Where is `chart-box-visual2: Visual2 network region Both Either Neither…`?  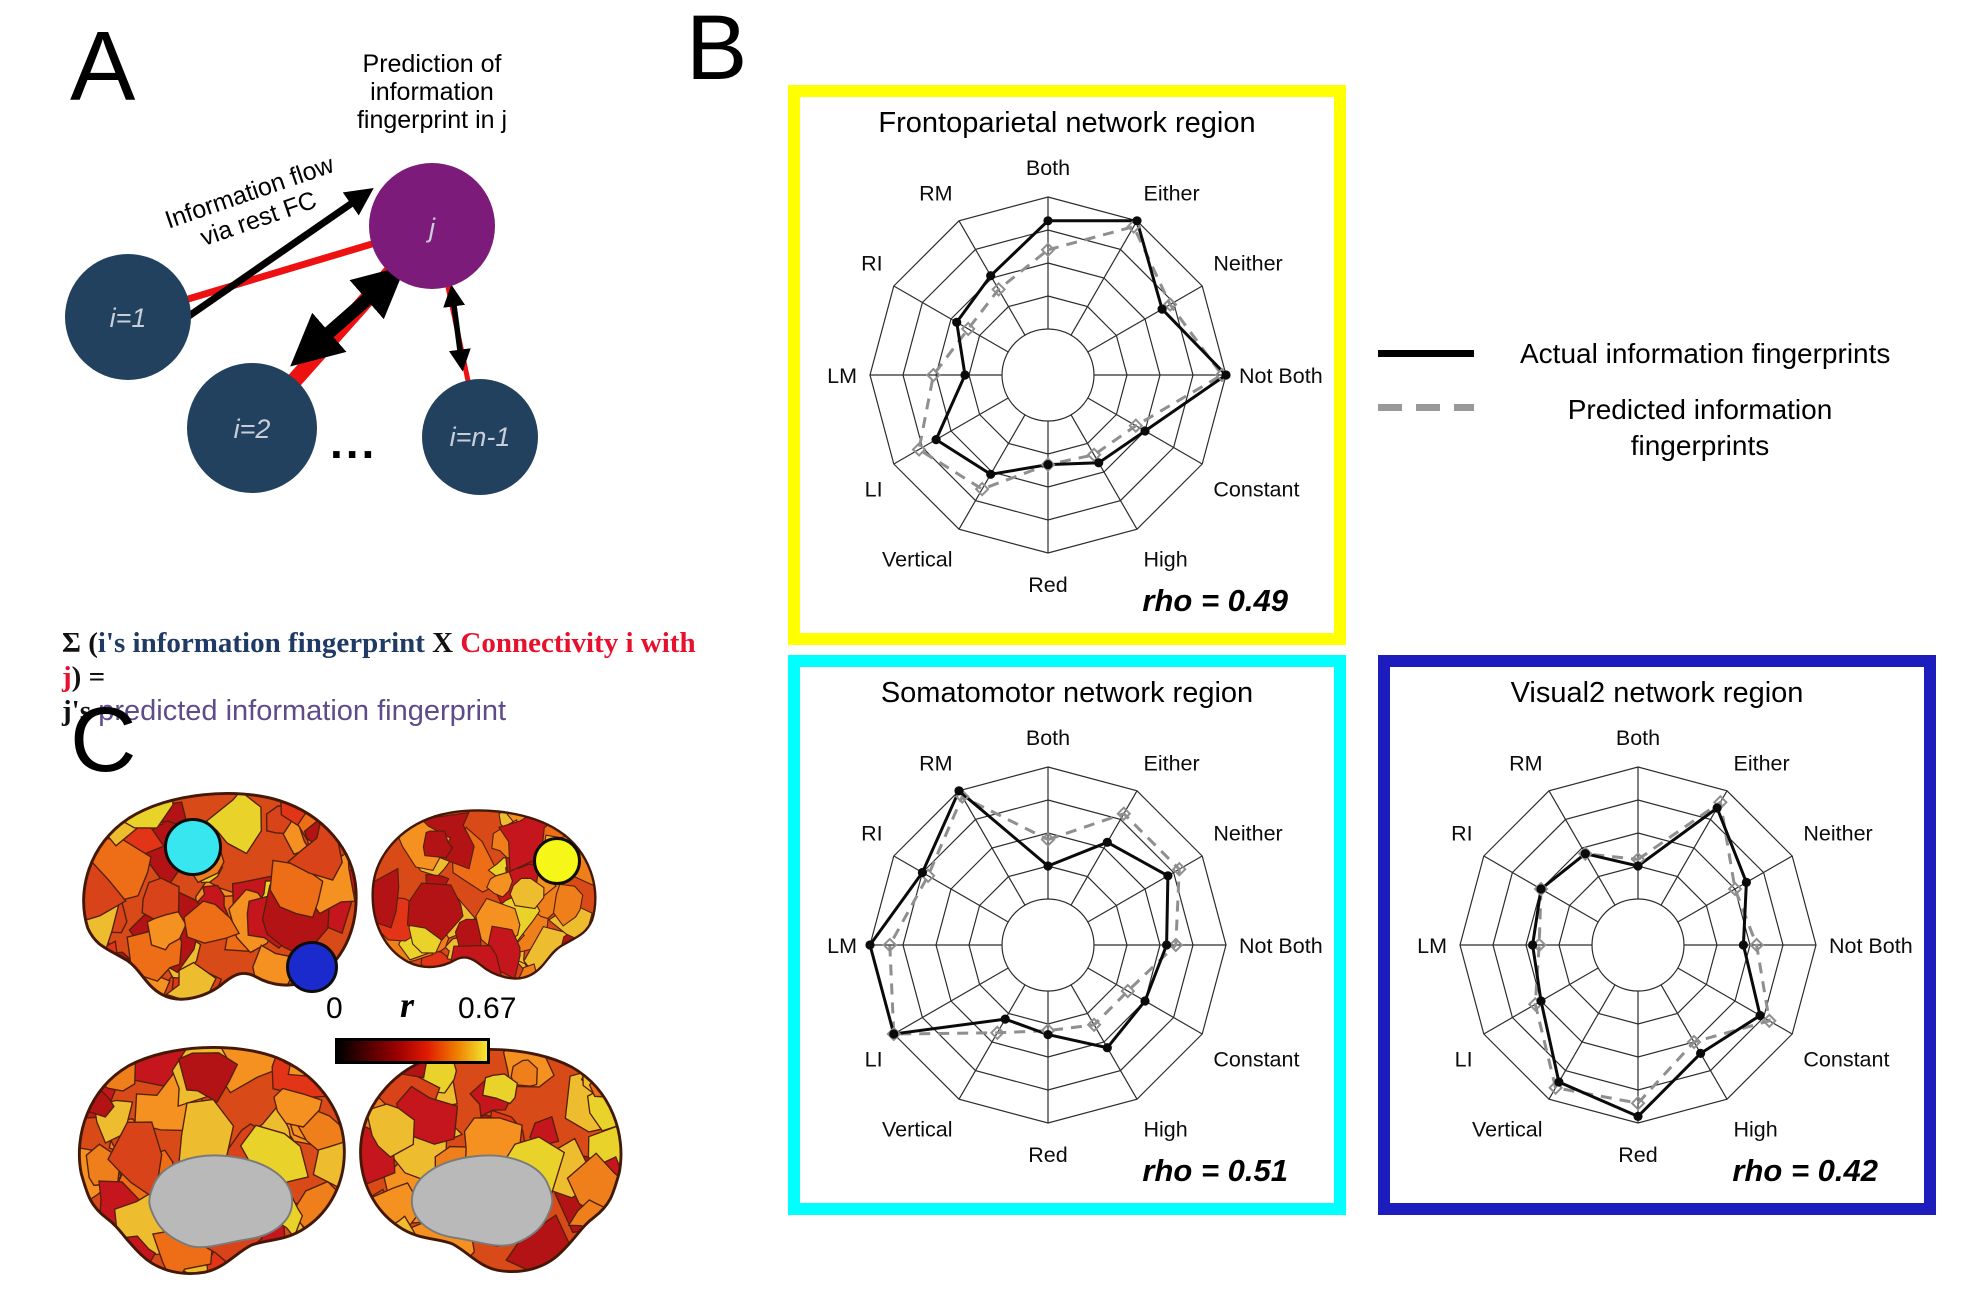 chart-box-visual2: Visual2 network region Both Either Neither… is located at coordinates (1657, 935).